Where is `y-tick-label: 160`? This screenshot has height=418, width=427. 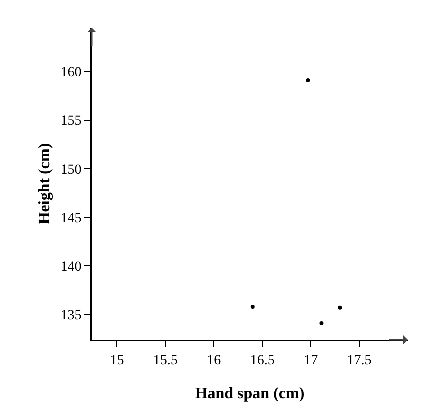
y-tick-label: 160 is located at coordinates (71, 73).